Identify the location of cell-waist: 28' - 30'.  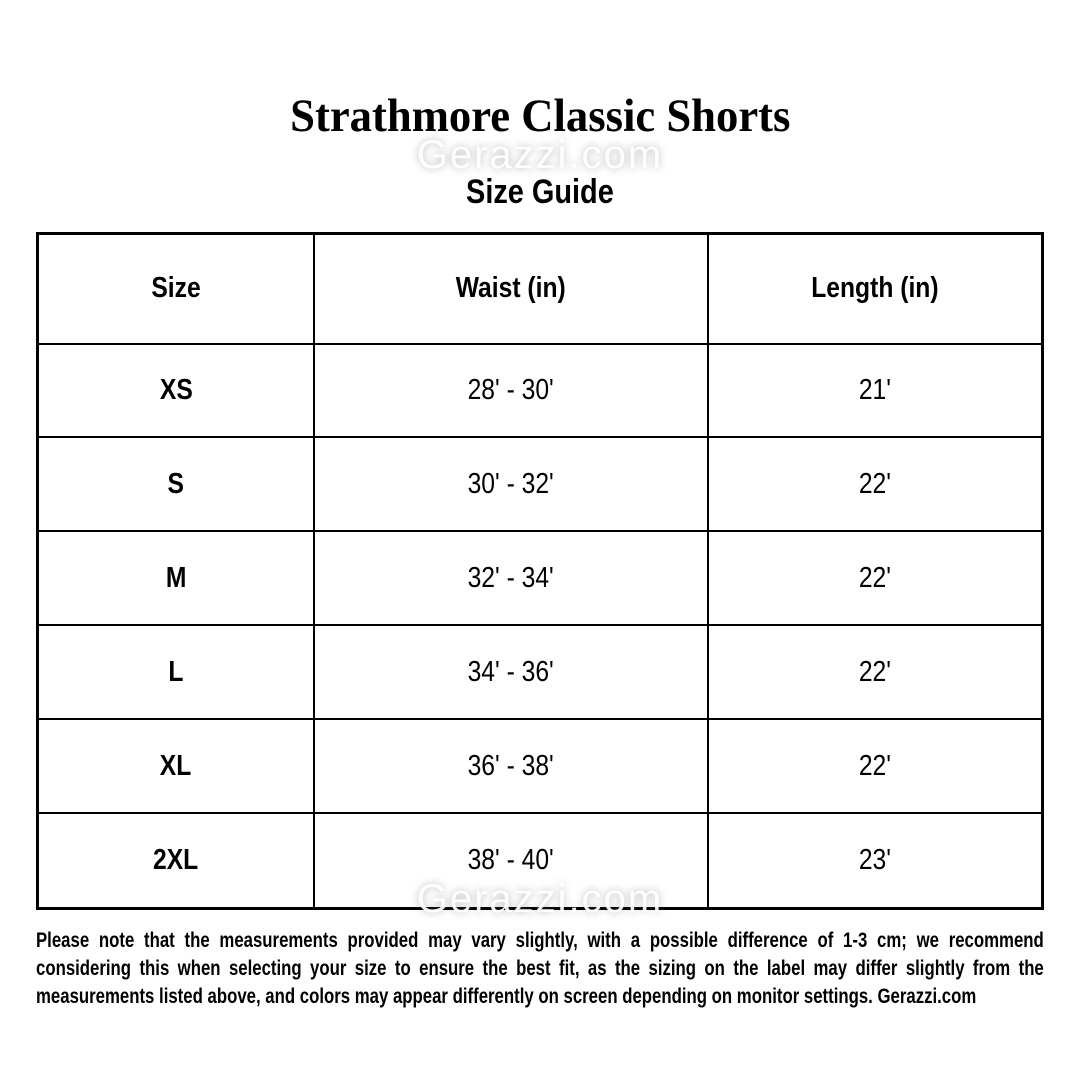
(510, 390).